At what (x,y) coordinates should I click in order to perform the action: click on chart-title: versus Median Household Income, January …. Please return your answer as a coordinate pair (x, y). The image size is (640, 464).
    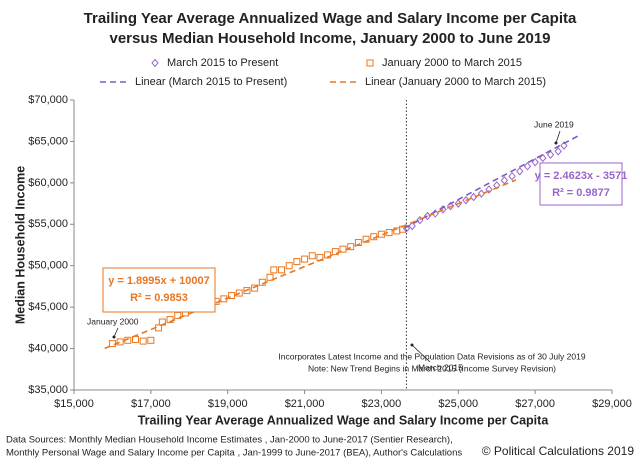
    Looking at the image, I should click on (330, 38).